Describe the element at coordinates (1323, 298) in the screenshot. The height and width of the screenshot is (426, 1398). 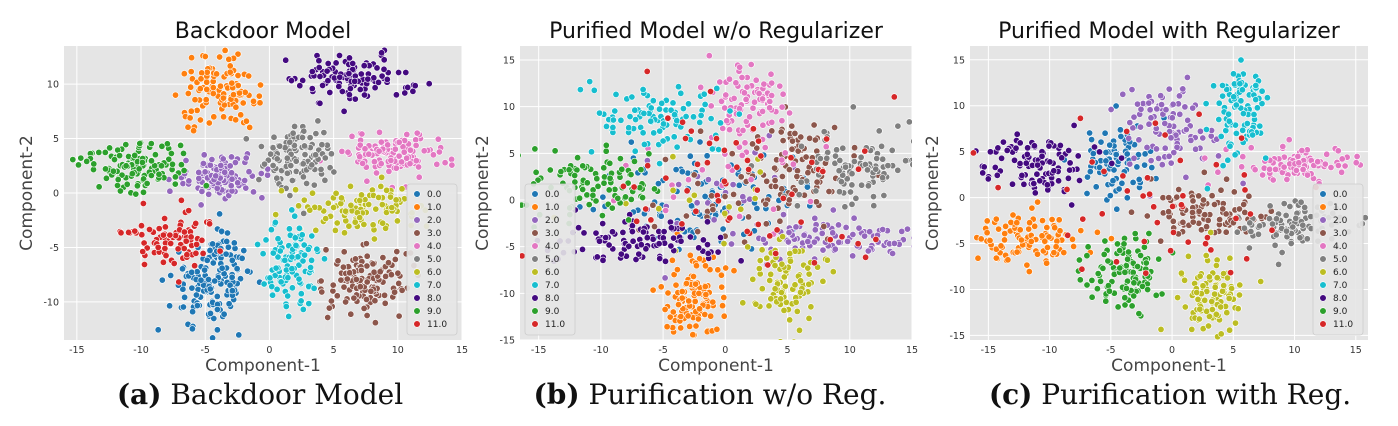
I see `legend-marker` at that location.